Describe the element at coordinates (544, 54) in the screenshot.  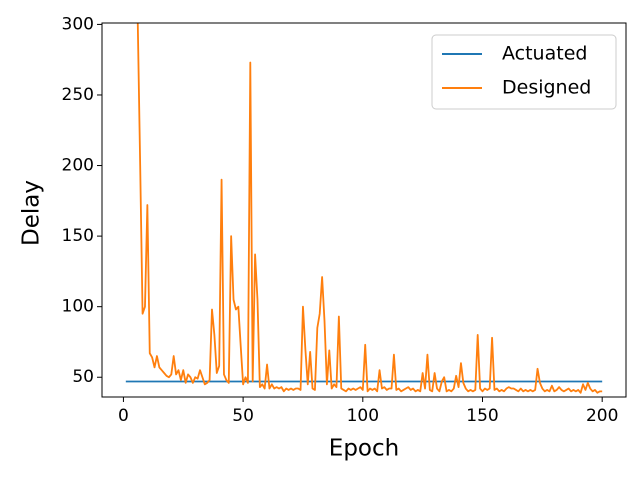
I see `legend-label: Actuated` at that location.